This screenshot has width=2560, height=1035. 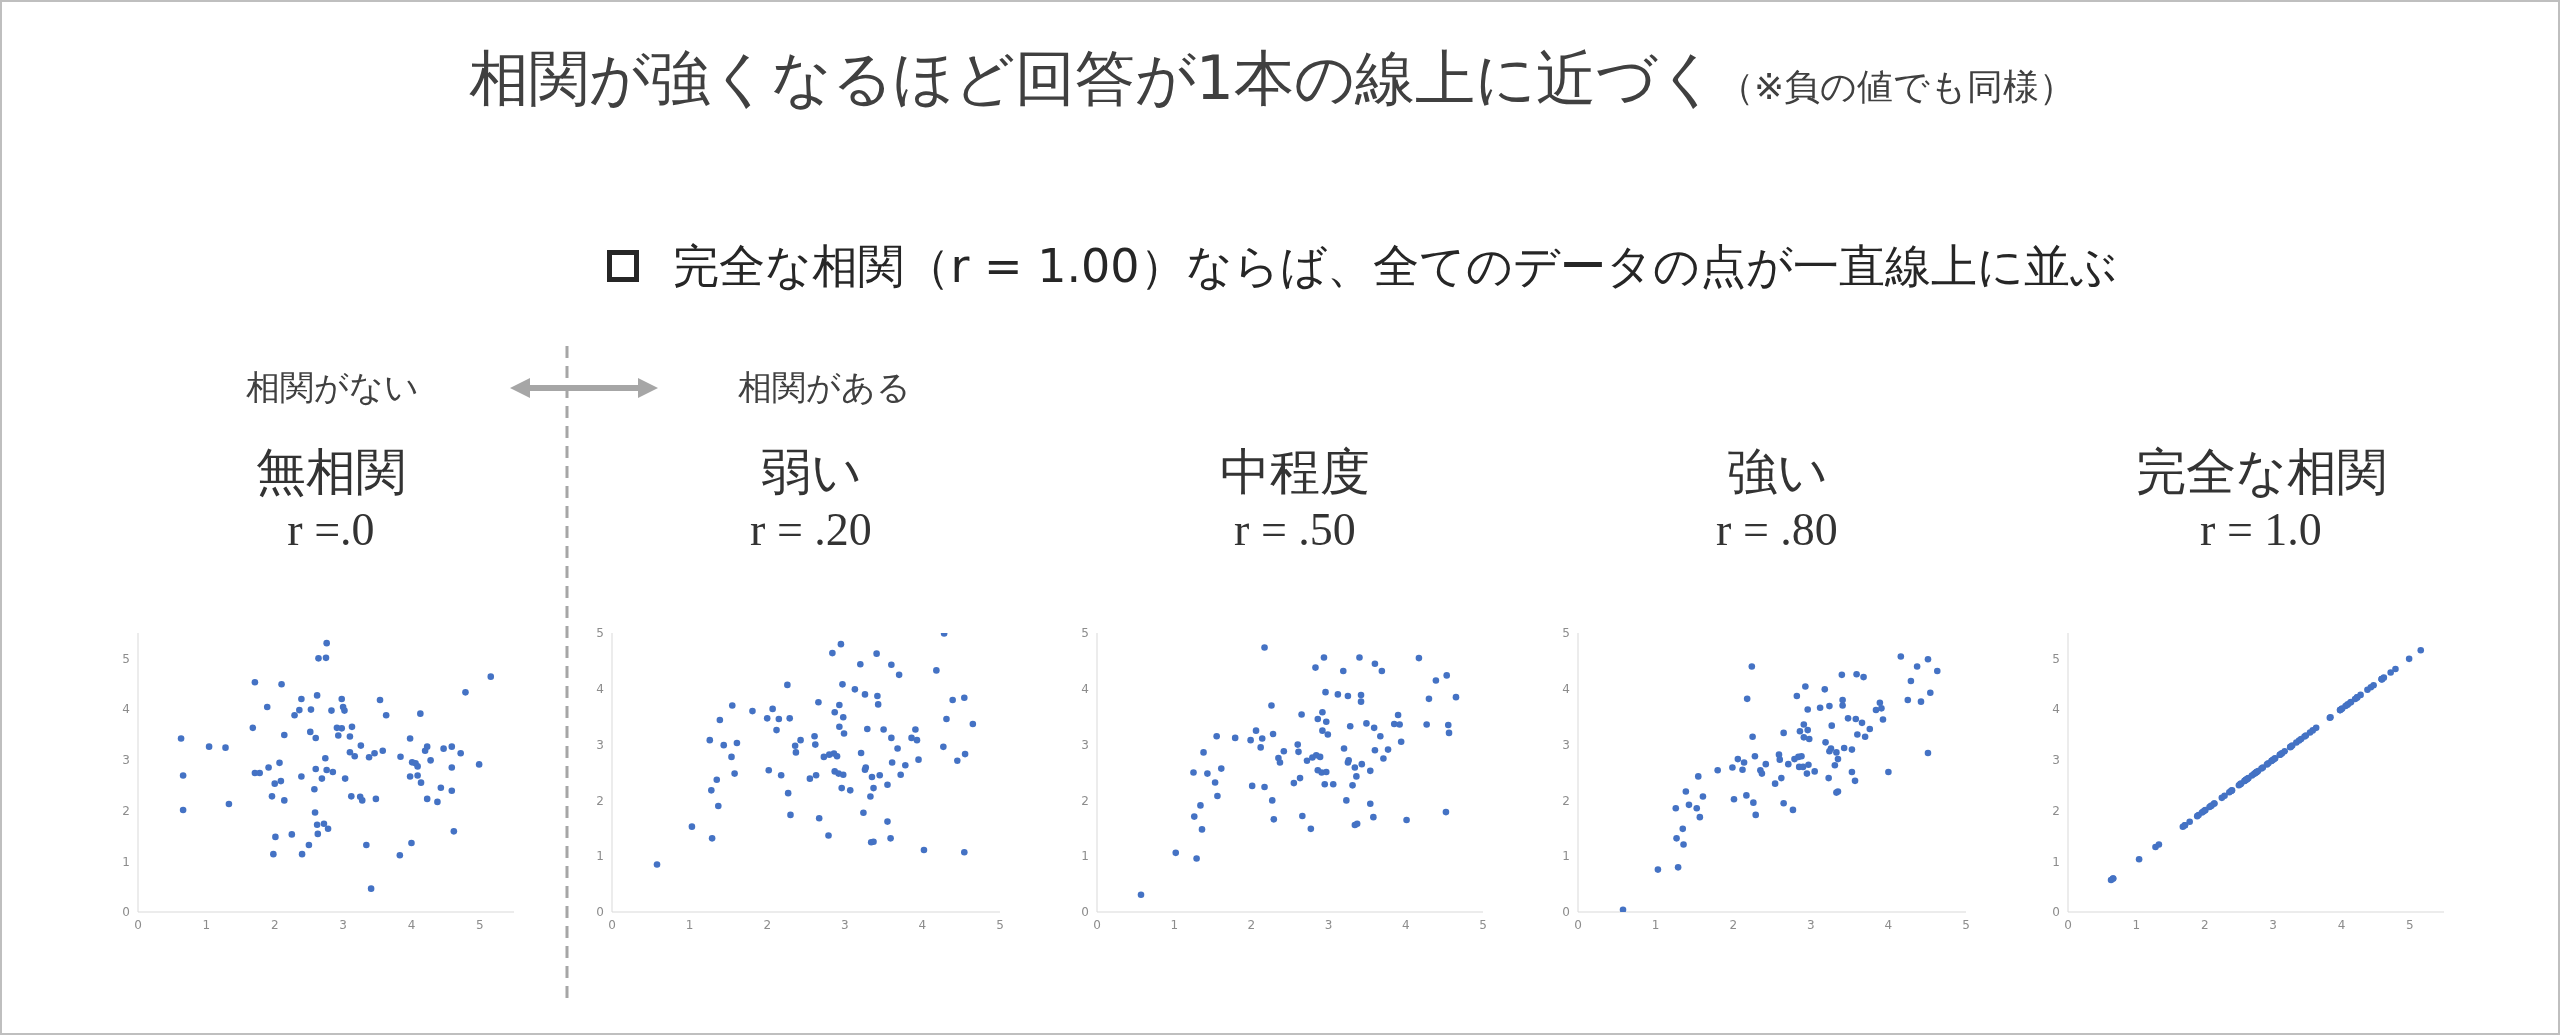 I want to click on chart-subtitle: r = .50, so click(x=1295, y=529).